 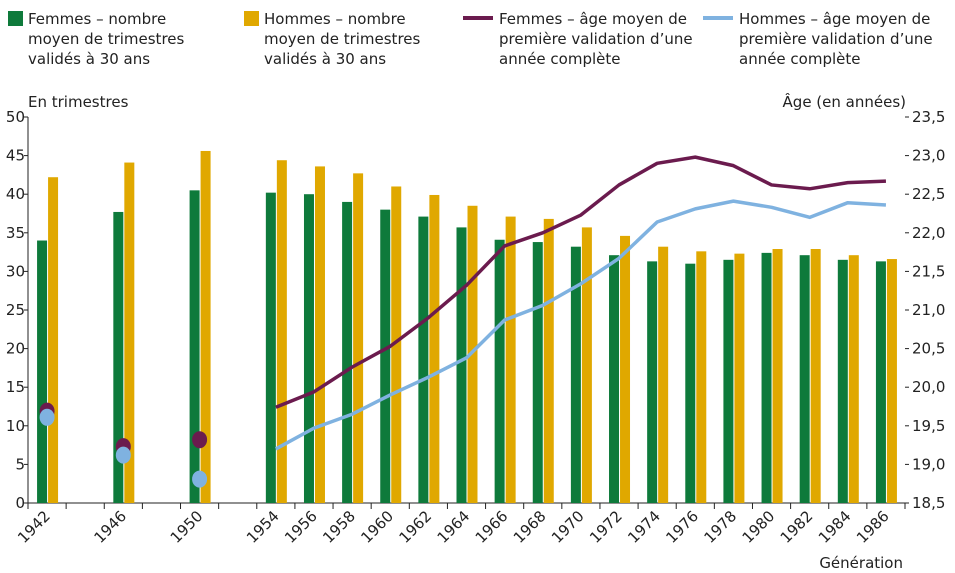 What do you see at coordinates (110, 527) in the screenshot?
I see `x-tick-label: 1946` at bounding box center [110, 527].